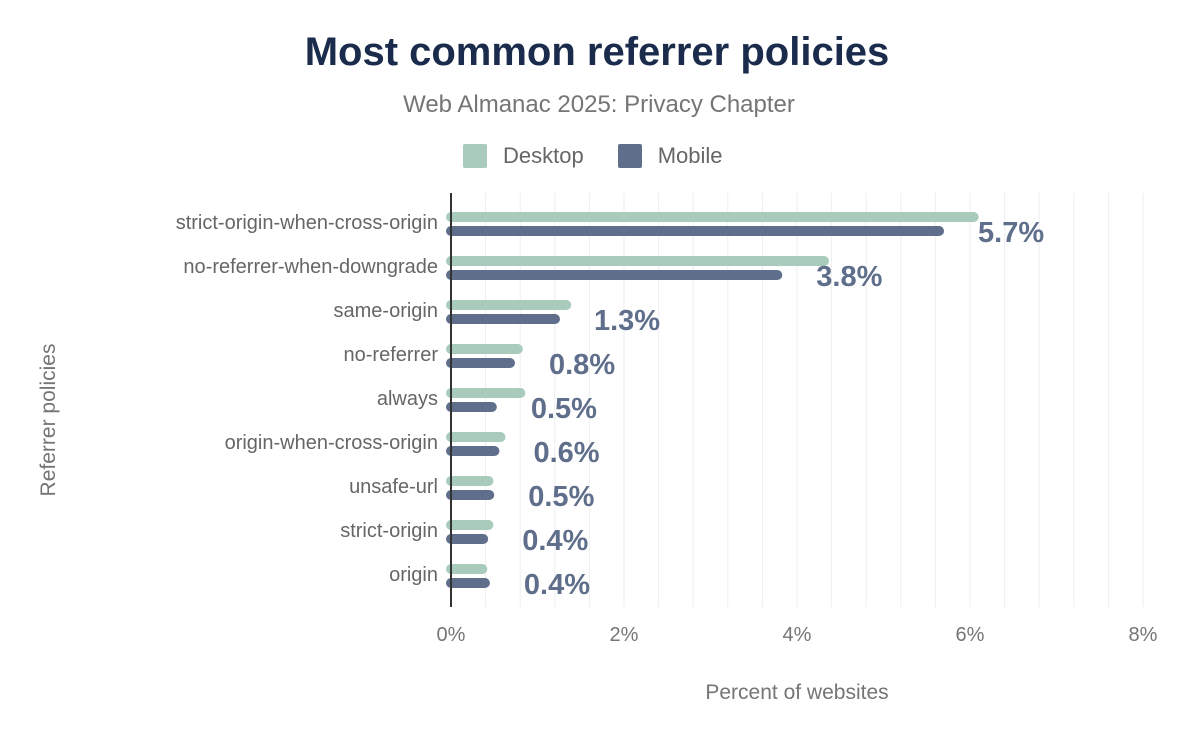 This screenshot has width=1200, height=742. Describe the element at coordinates (797, 635) in the screenshot. I see `x-tick-label: 4%` at that location.